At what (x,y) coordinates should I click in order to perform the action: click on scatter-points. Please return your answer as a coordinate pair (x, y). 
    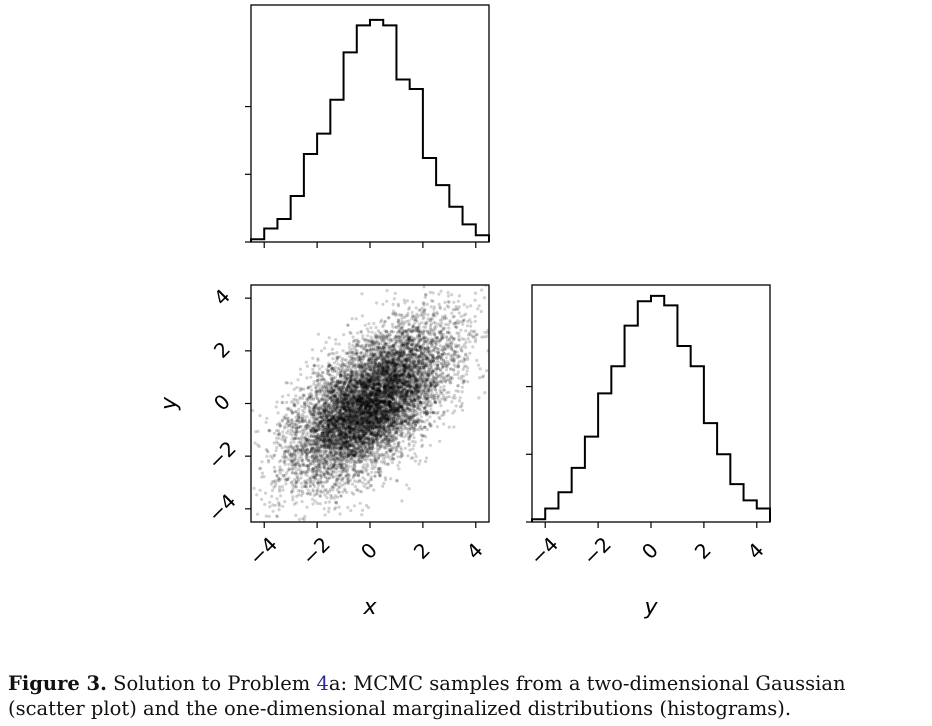
    Looking at the image, I should click on (370, 403).